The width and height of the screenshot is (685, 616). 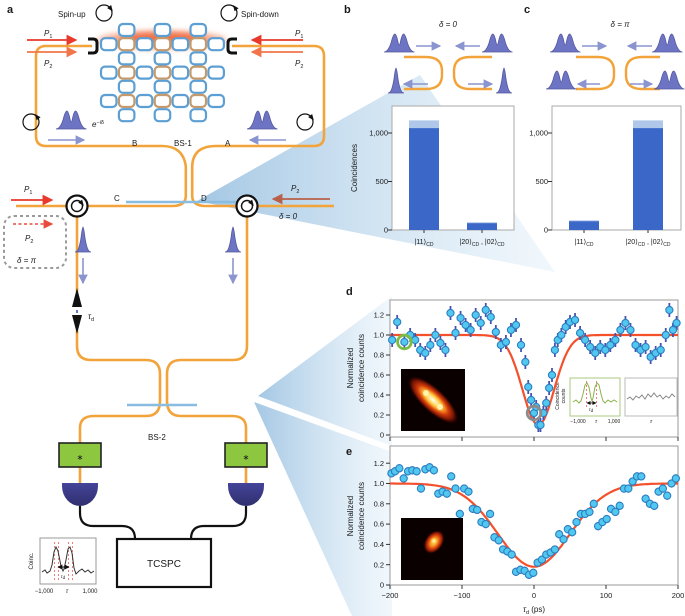 What do you see at coordinates (118, 365) in the screenshot?
I see `fiber-c-to-bs2` at bounding box center [118, 365].